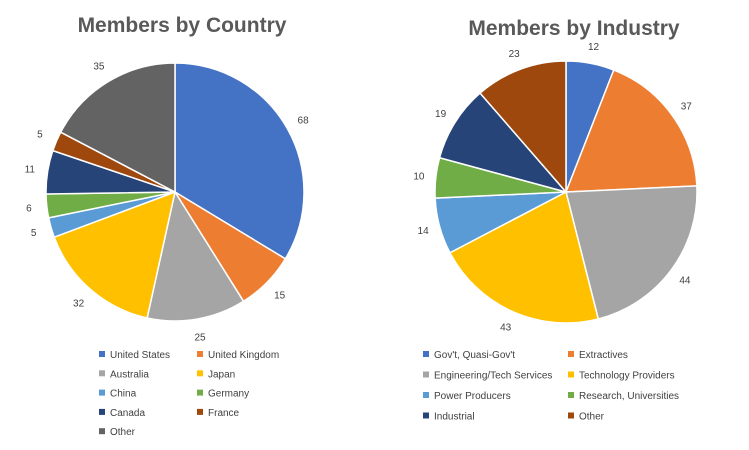 Image resolution: width=749 pixels, height=450 pixels. Describe the element at coordinates (30, 170) in the screenshot. I see `data-label-canada: 11` at that location.